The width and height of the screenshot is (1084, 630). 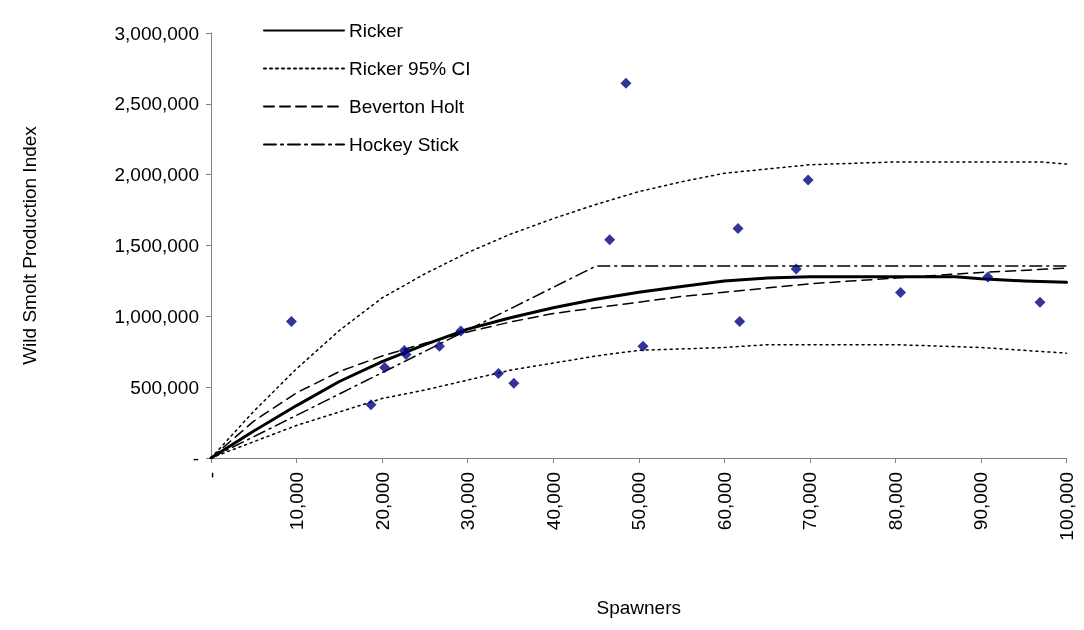 What do you see at coordinates (195, 458) in the screenshot?
I see `y-tick-label: -` at bounding box center [195, 458].